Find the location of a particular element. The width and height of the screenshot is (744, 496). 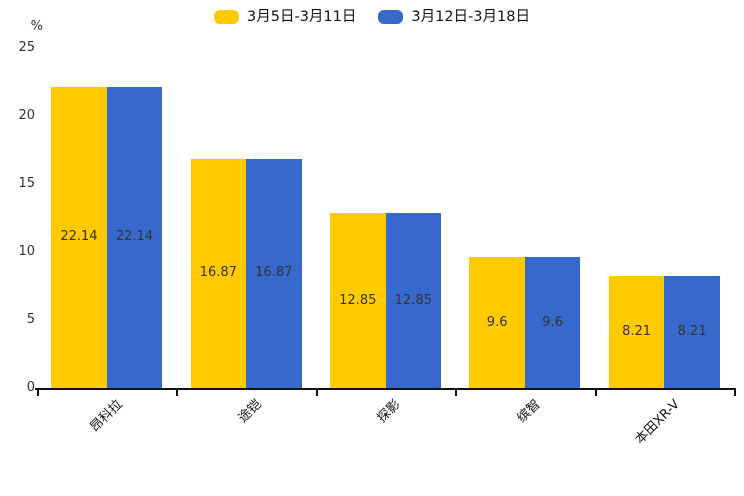

y-axis-tick-label: 5 is located at coordinates (30, 319).